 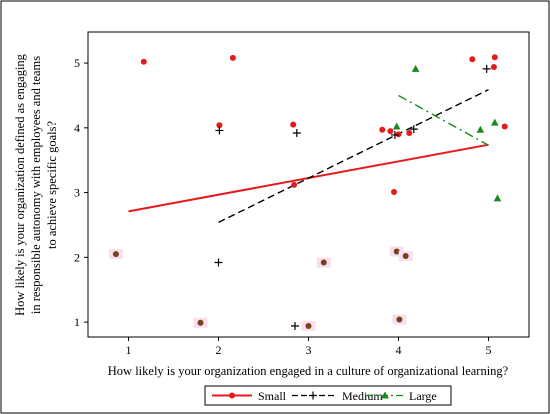 What do you see at coordinates (272, 396) in the screenshot?
I see `legend-small-label: Small` at bounding box center [272, 396].